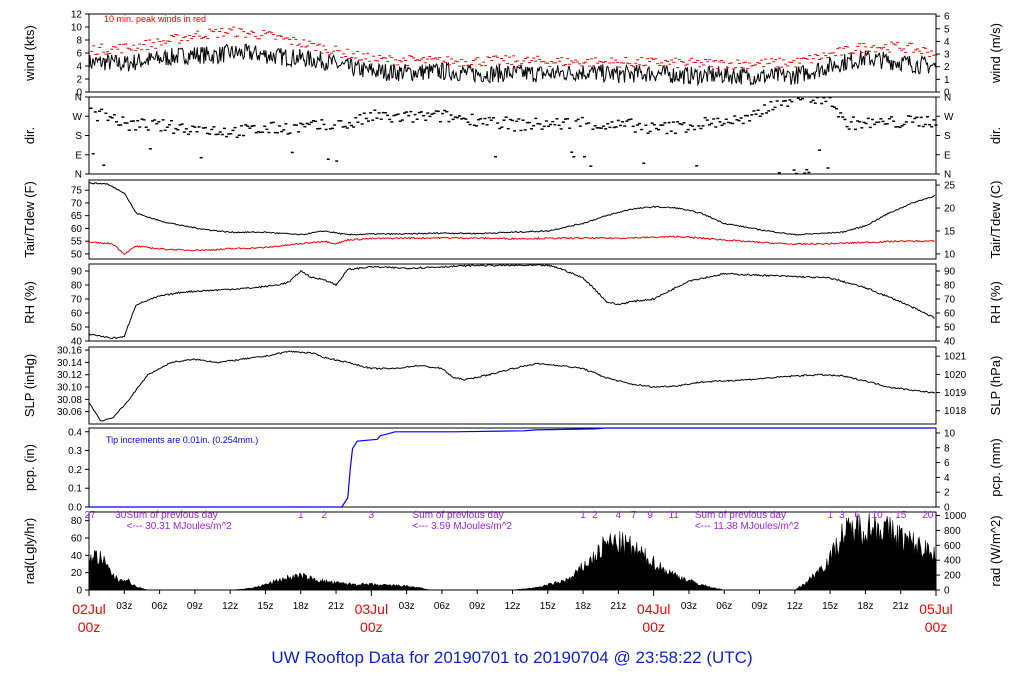  What do you see at coordinates (947, 80) in the screenshot?
I see `y-tick-label-right: 1` at bounding box center [947, 80].